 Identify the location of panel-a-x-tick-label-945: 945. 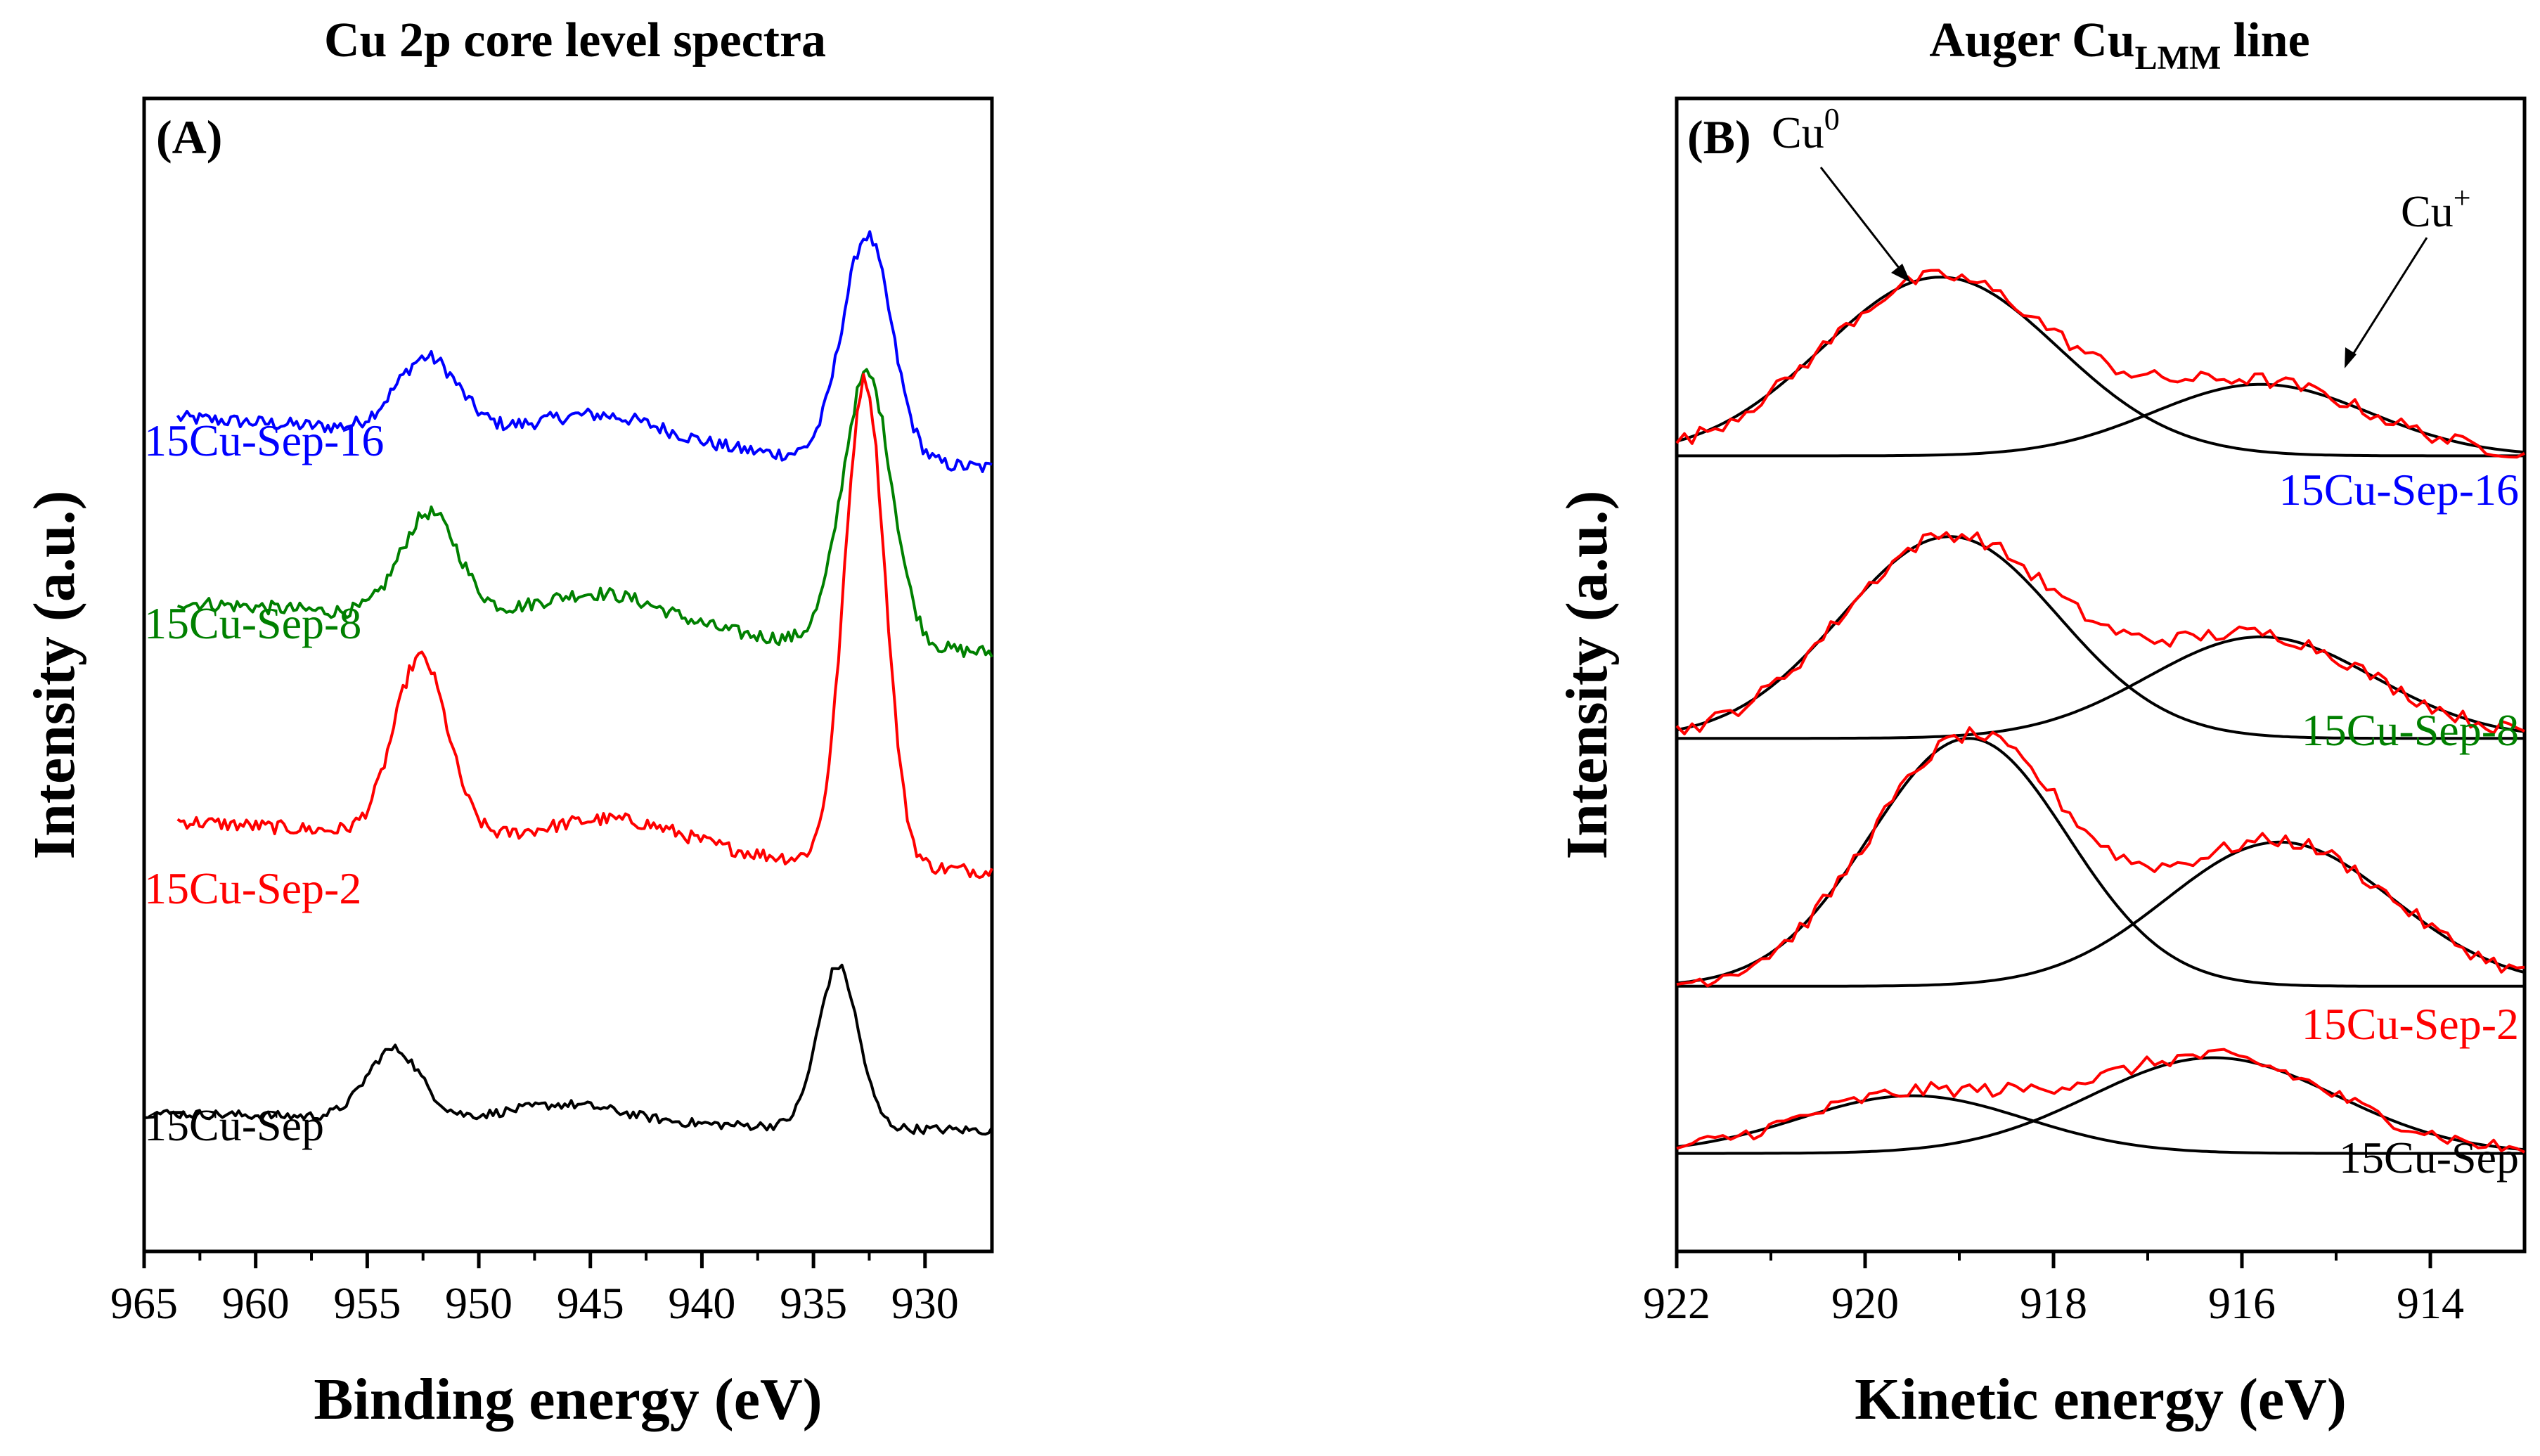
(591, 1303).